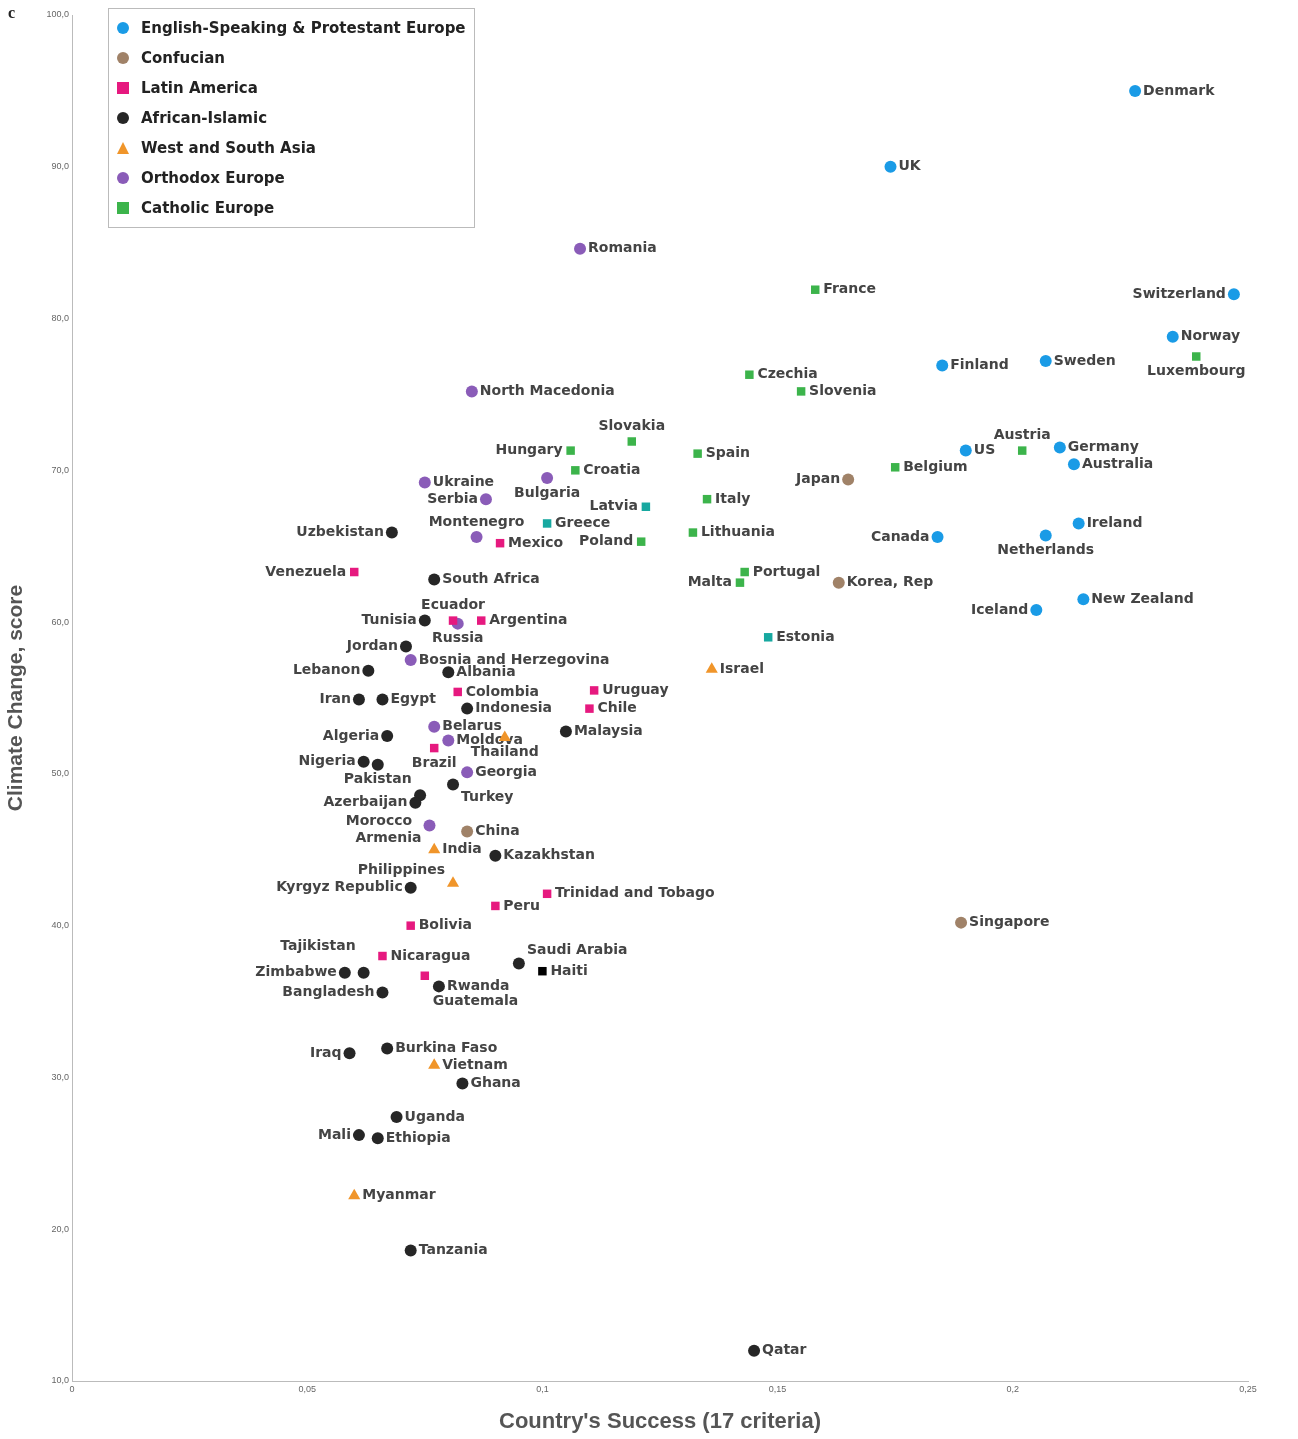 The width and height of the screenshot is (1298, 1439). I want to click on legend-label: West and South Asia, so click(228, 148).